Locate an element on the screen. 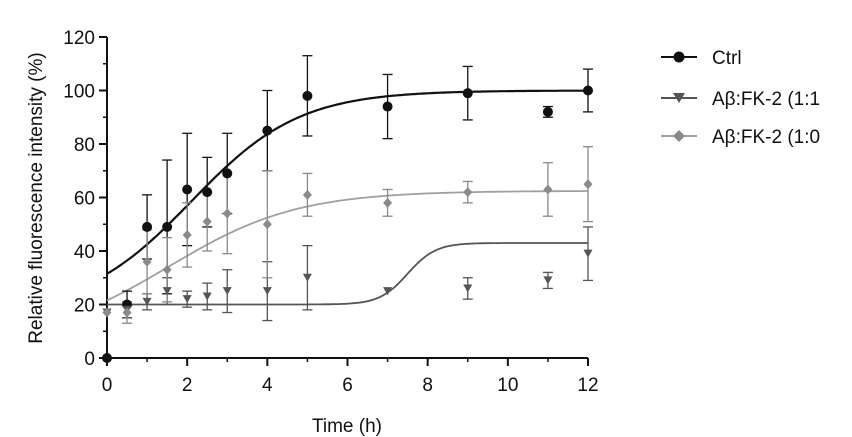 The image size is (852, 437). x-tick-label: 6 is located at coordinates (347, 385).